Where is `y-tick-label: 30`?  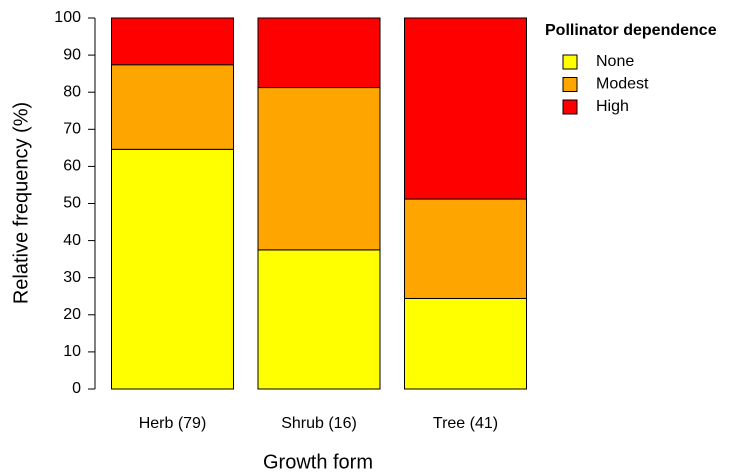
y-tick-label: 30 is located at coordinates (72, 277).